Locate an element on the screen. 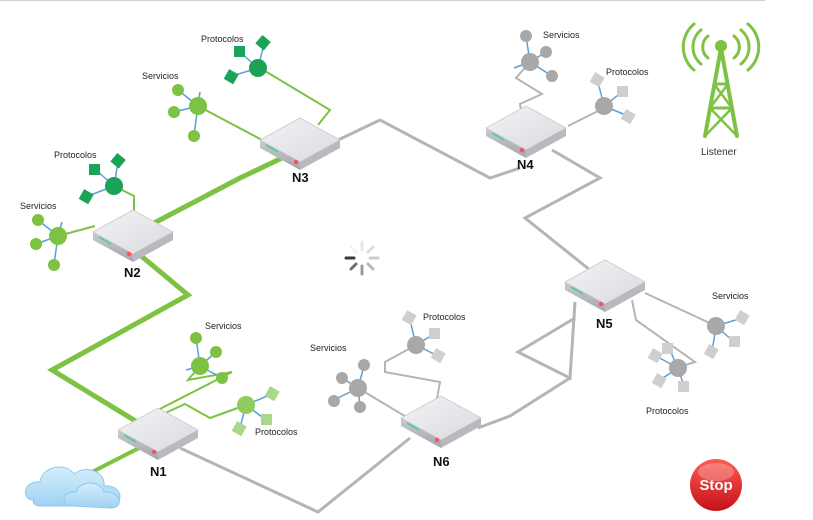 Image resolution: width=813 pixels, height=520 pixels. stop-button-label: Stop is located at coordinates (715, 485).